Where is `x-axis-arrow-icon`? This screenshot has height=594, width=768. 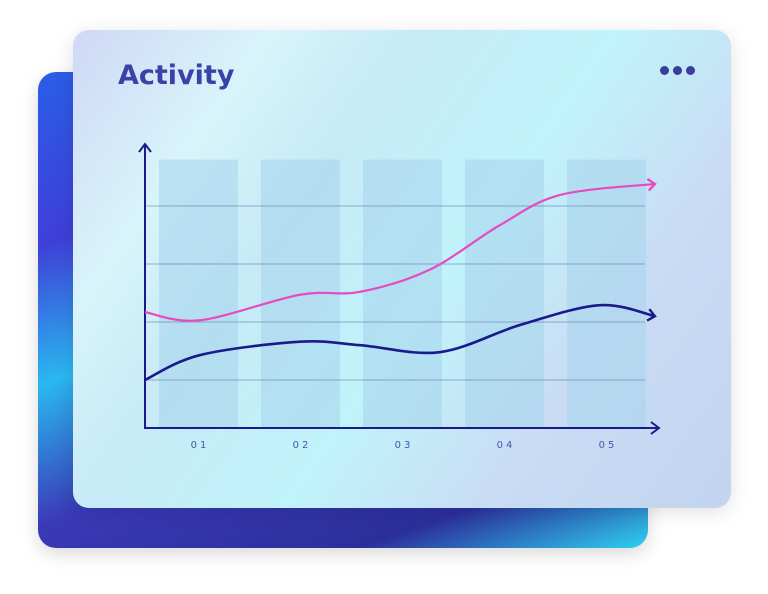
x-axis-arrow-icon is located at coordinates (655, 428).